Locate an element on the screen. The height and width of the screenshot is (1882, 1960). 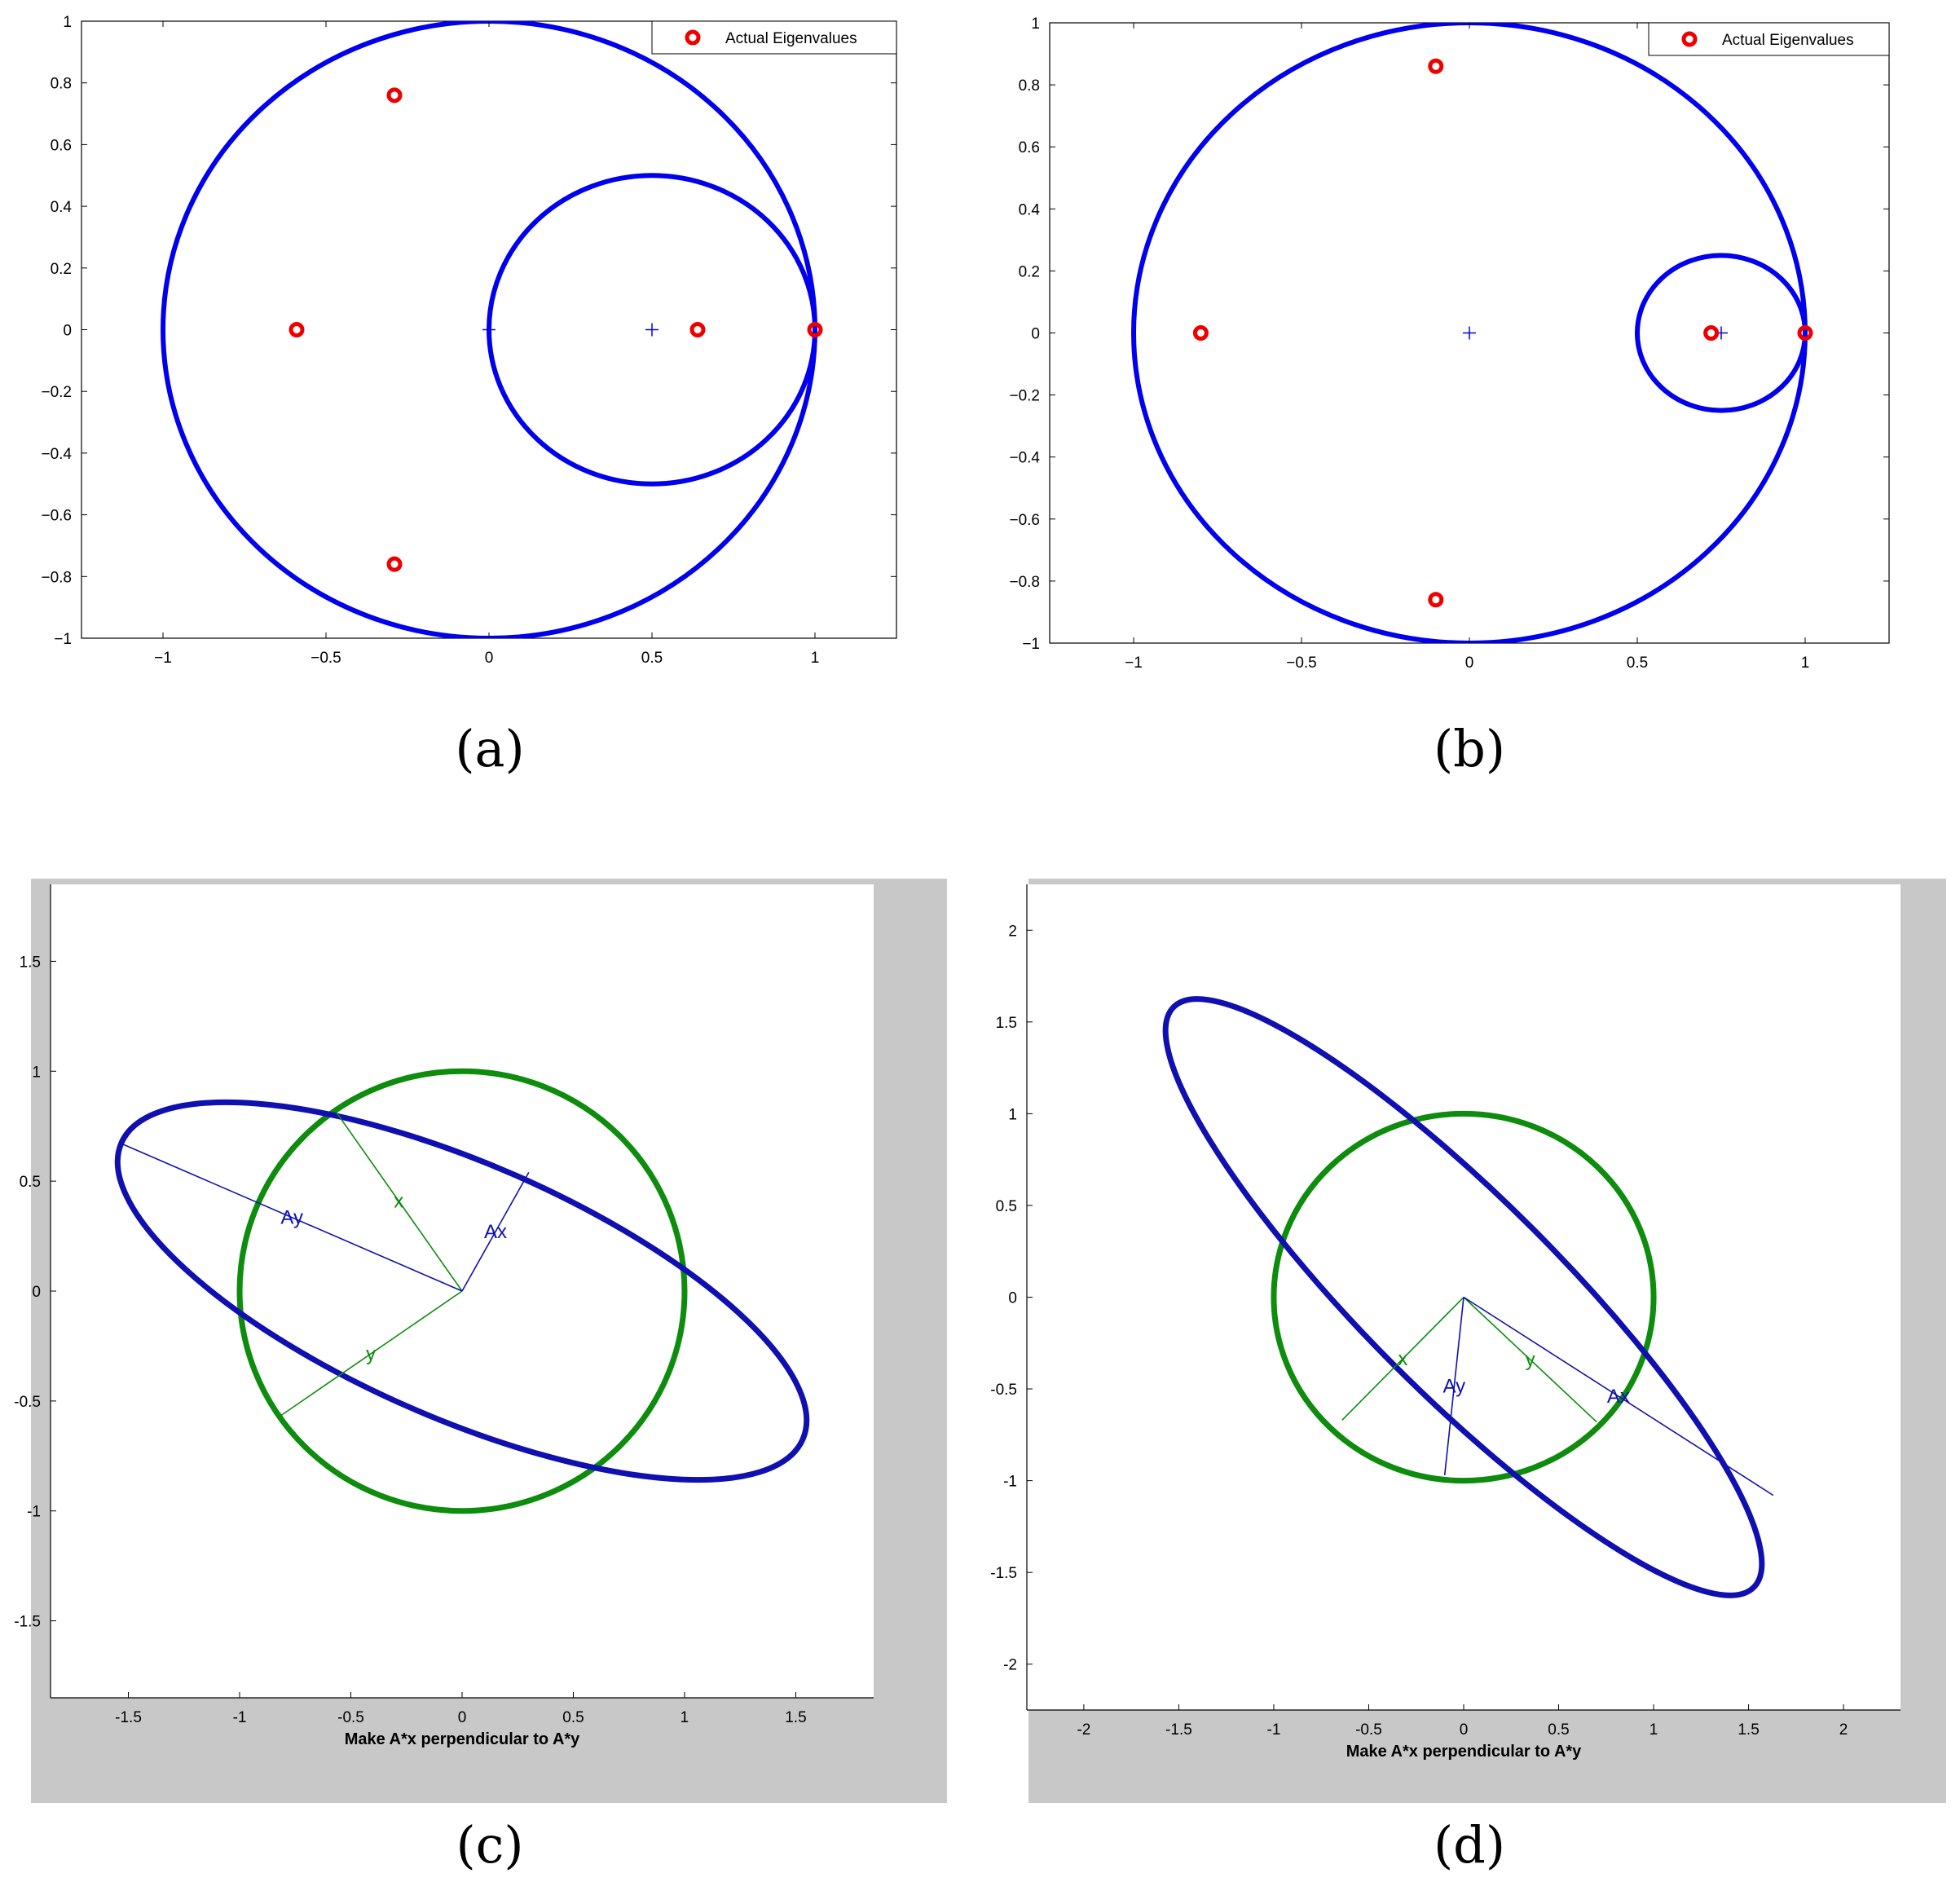
subfigure-label: (b) is located at coordinates (1469, 748).